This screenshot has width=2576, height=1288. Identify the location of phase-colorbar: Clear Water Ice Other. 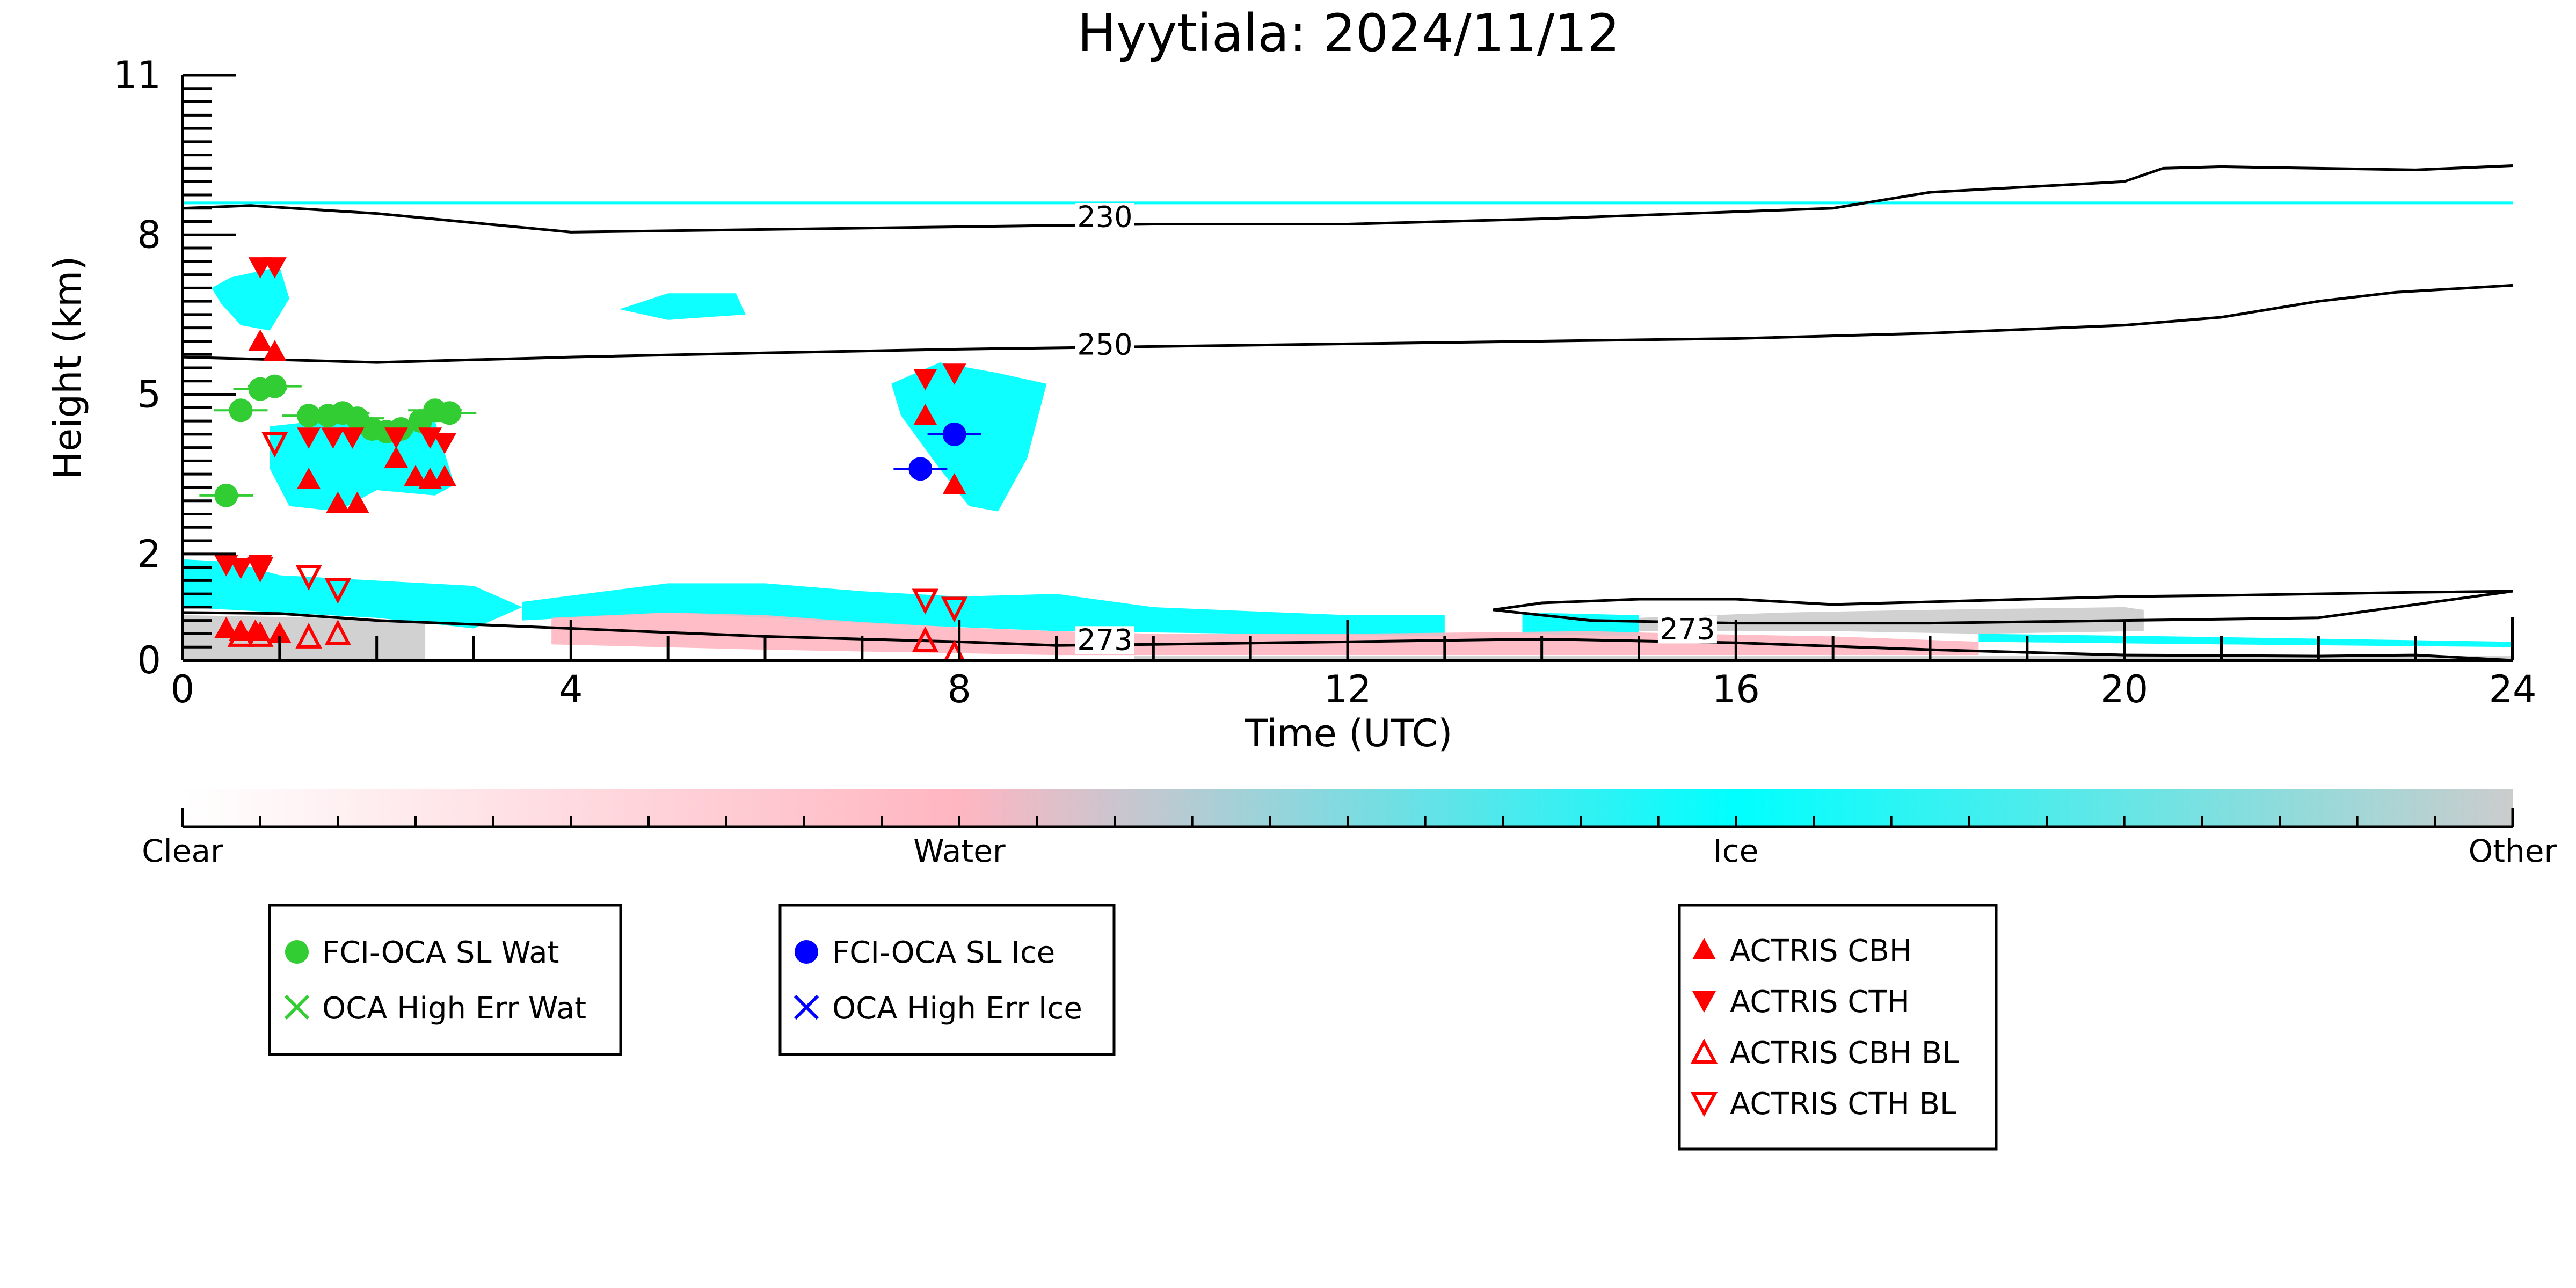
(1349, 829).